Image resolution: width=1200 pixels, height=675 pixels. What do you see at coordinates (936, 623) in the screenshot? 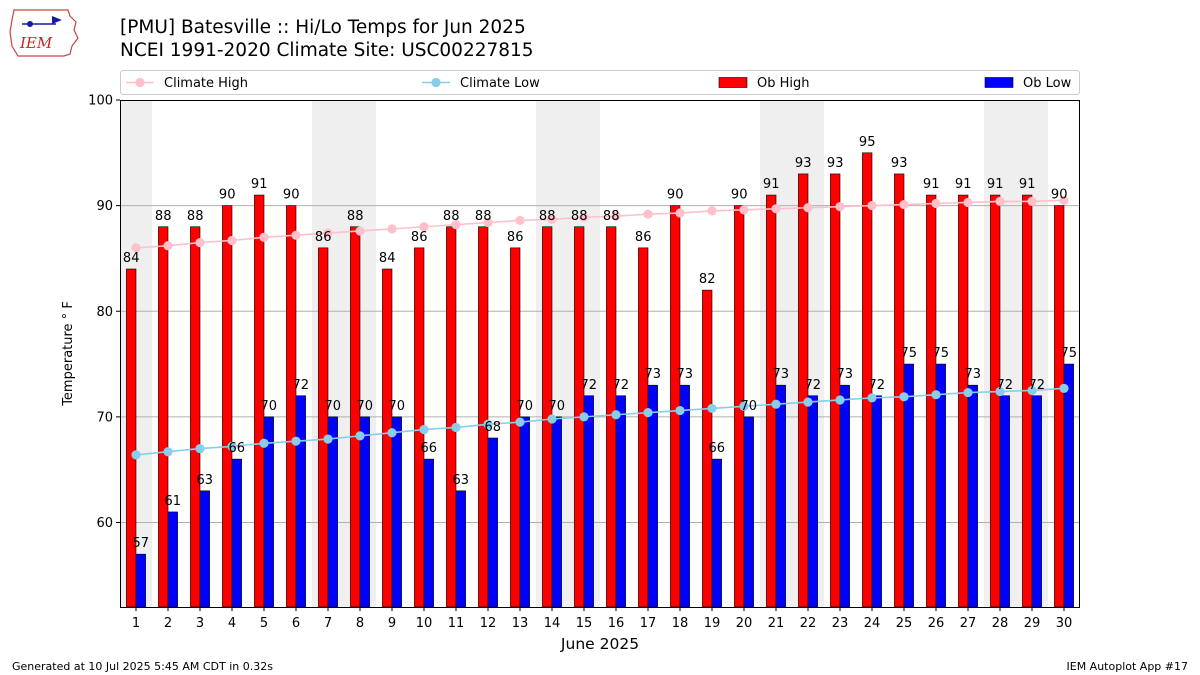
I see `x-tick-label-26: 26` at bounding box center [936, 623].